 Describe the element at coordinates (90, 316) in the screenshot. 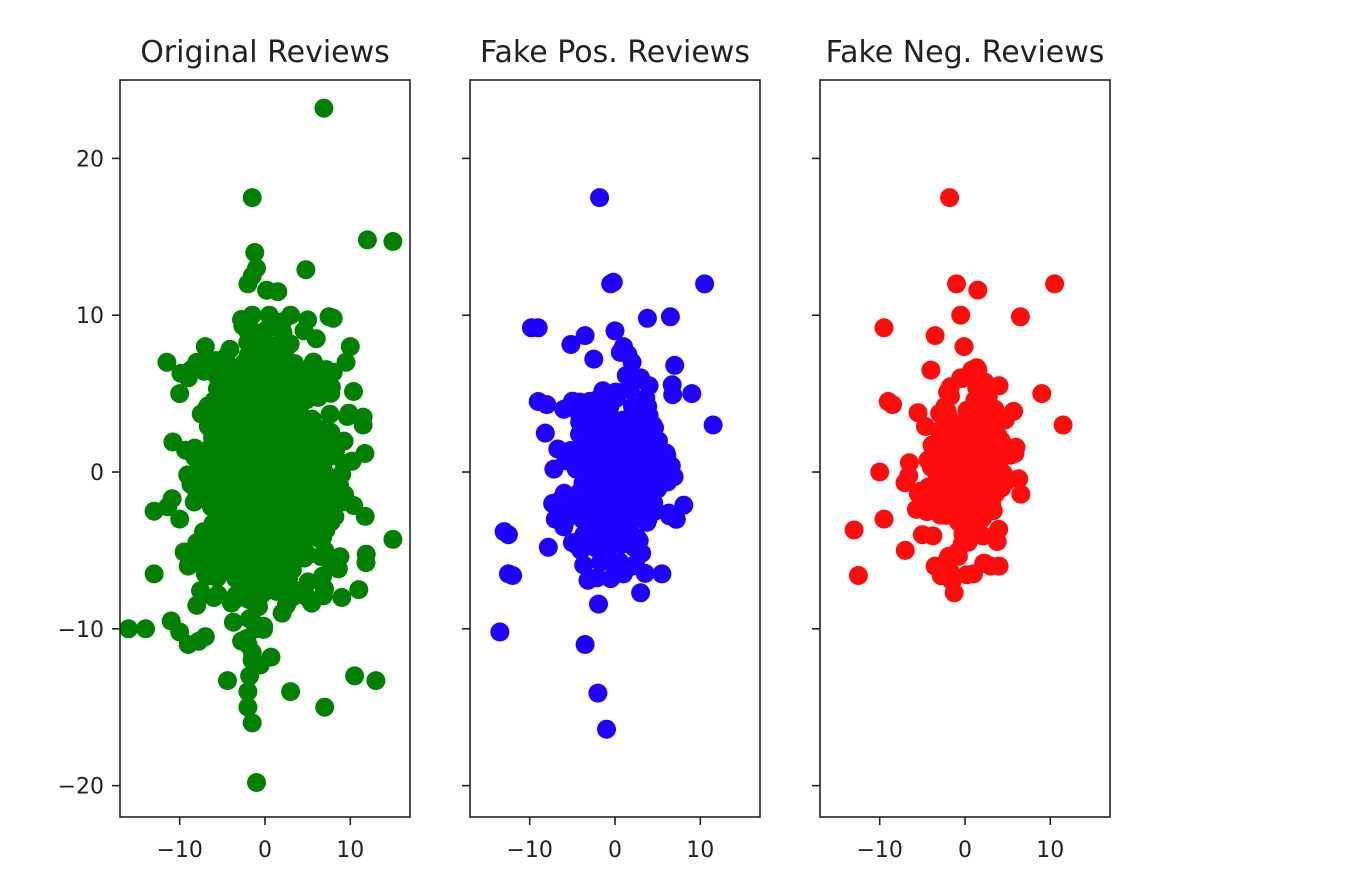

I see `y-tick-label: 10` at that location.